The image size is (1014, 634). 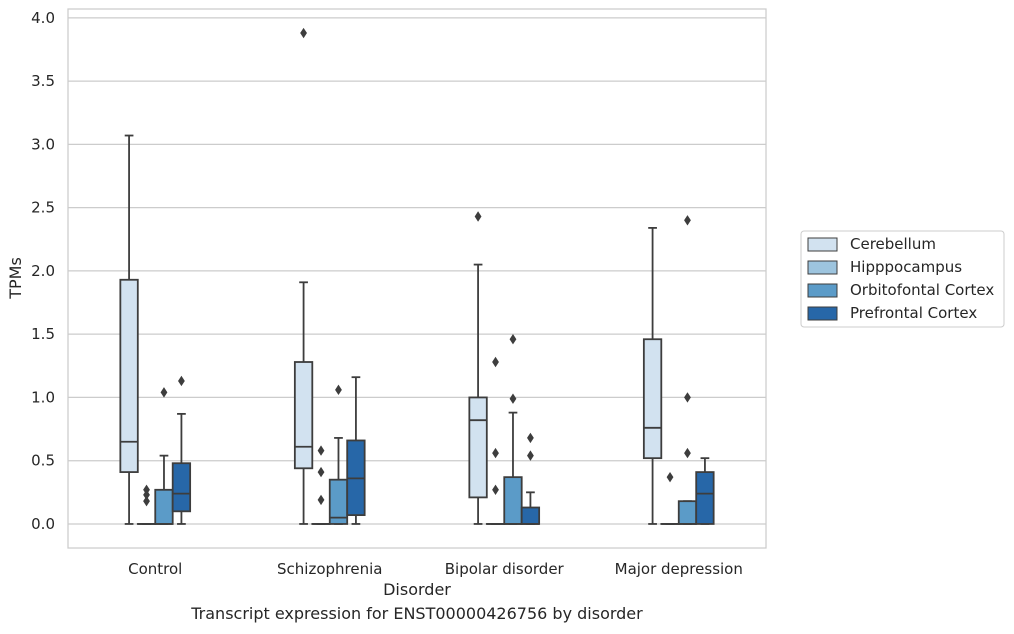 What do you see at coordinates (679, 569) in the screenshot?
I see `x-tick-label: Major depression` at bounding box center [679, 569].